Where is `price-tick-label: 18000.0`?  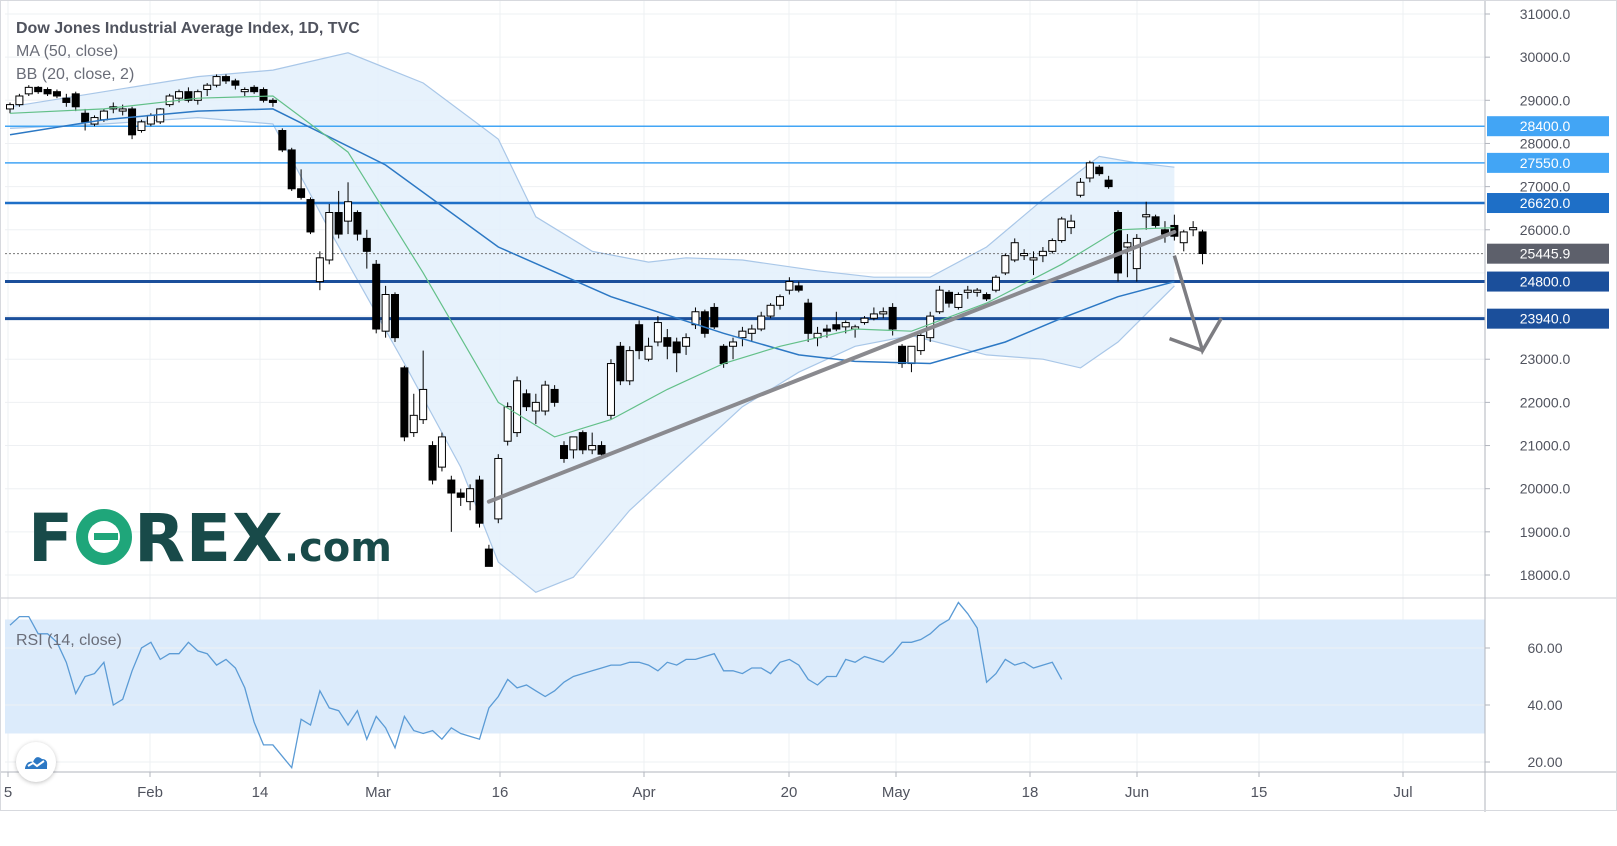 price-tick-label: 18000.0 is located at coordinates (1545, 575).